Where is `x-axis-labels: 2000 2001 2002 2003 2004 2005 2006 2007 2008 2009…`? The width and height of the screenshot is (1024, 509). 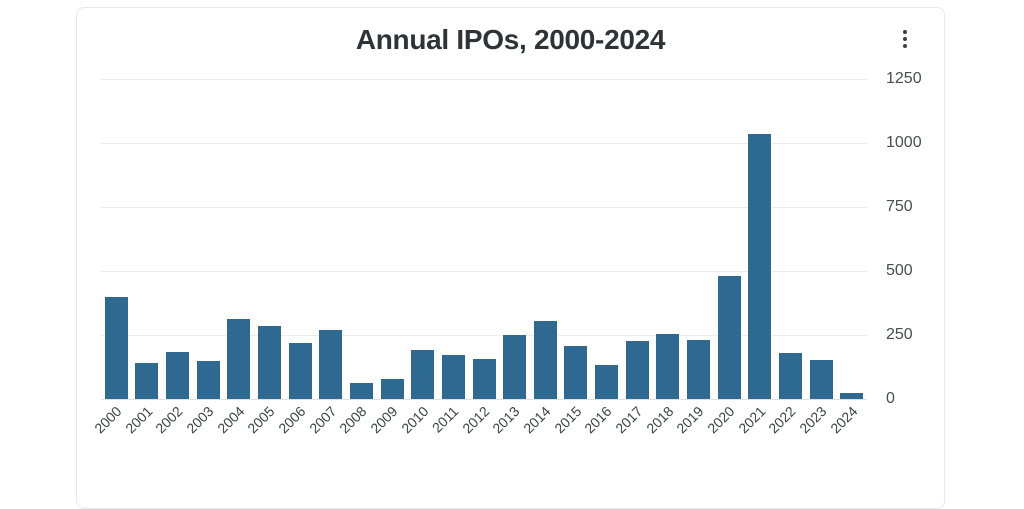 x-axis-labels: 2000 2001 2002 2003 2004 2005 2006 2007 2008 2009… is located at coordinates (479, 433).